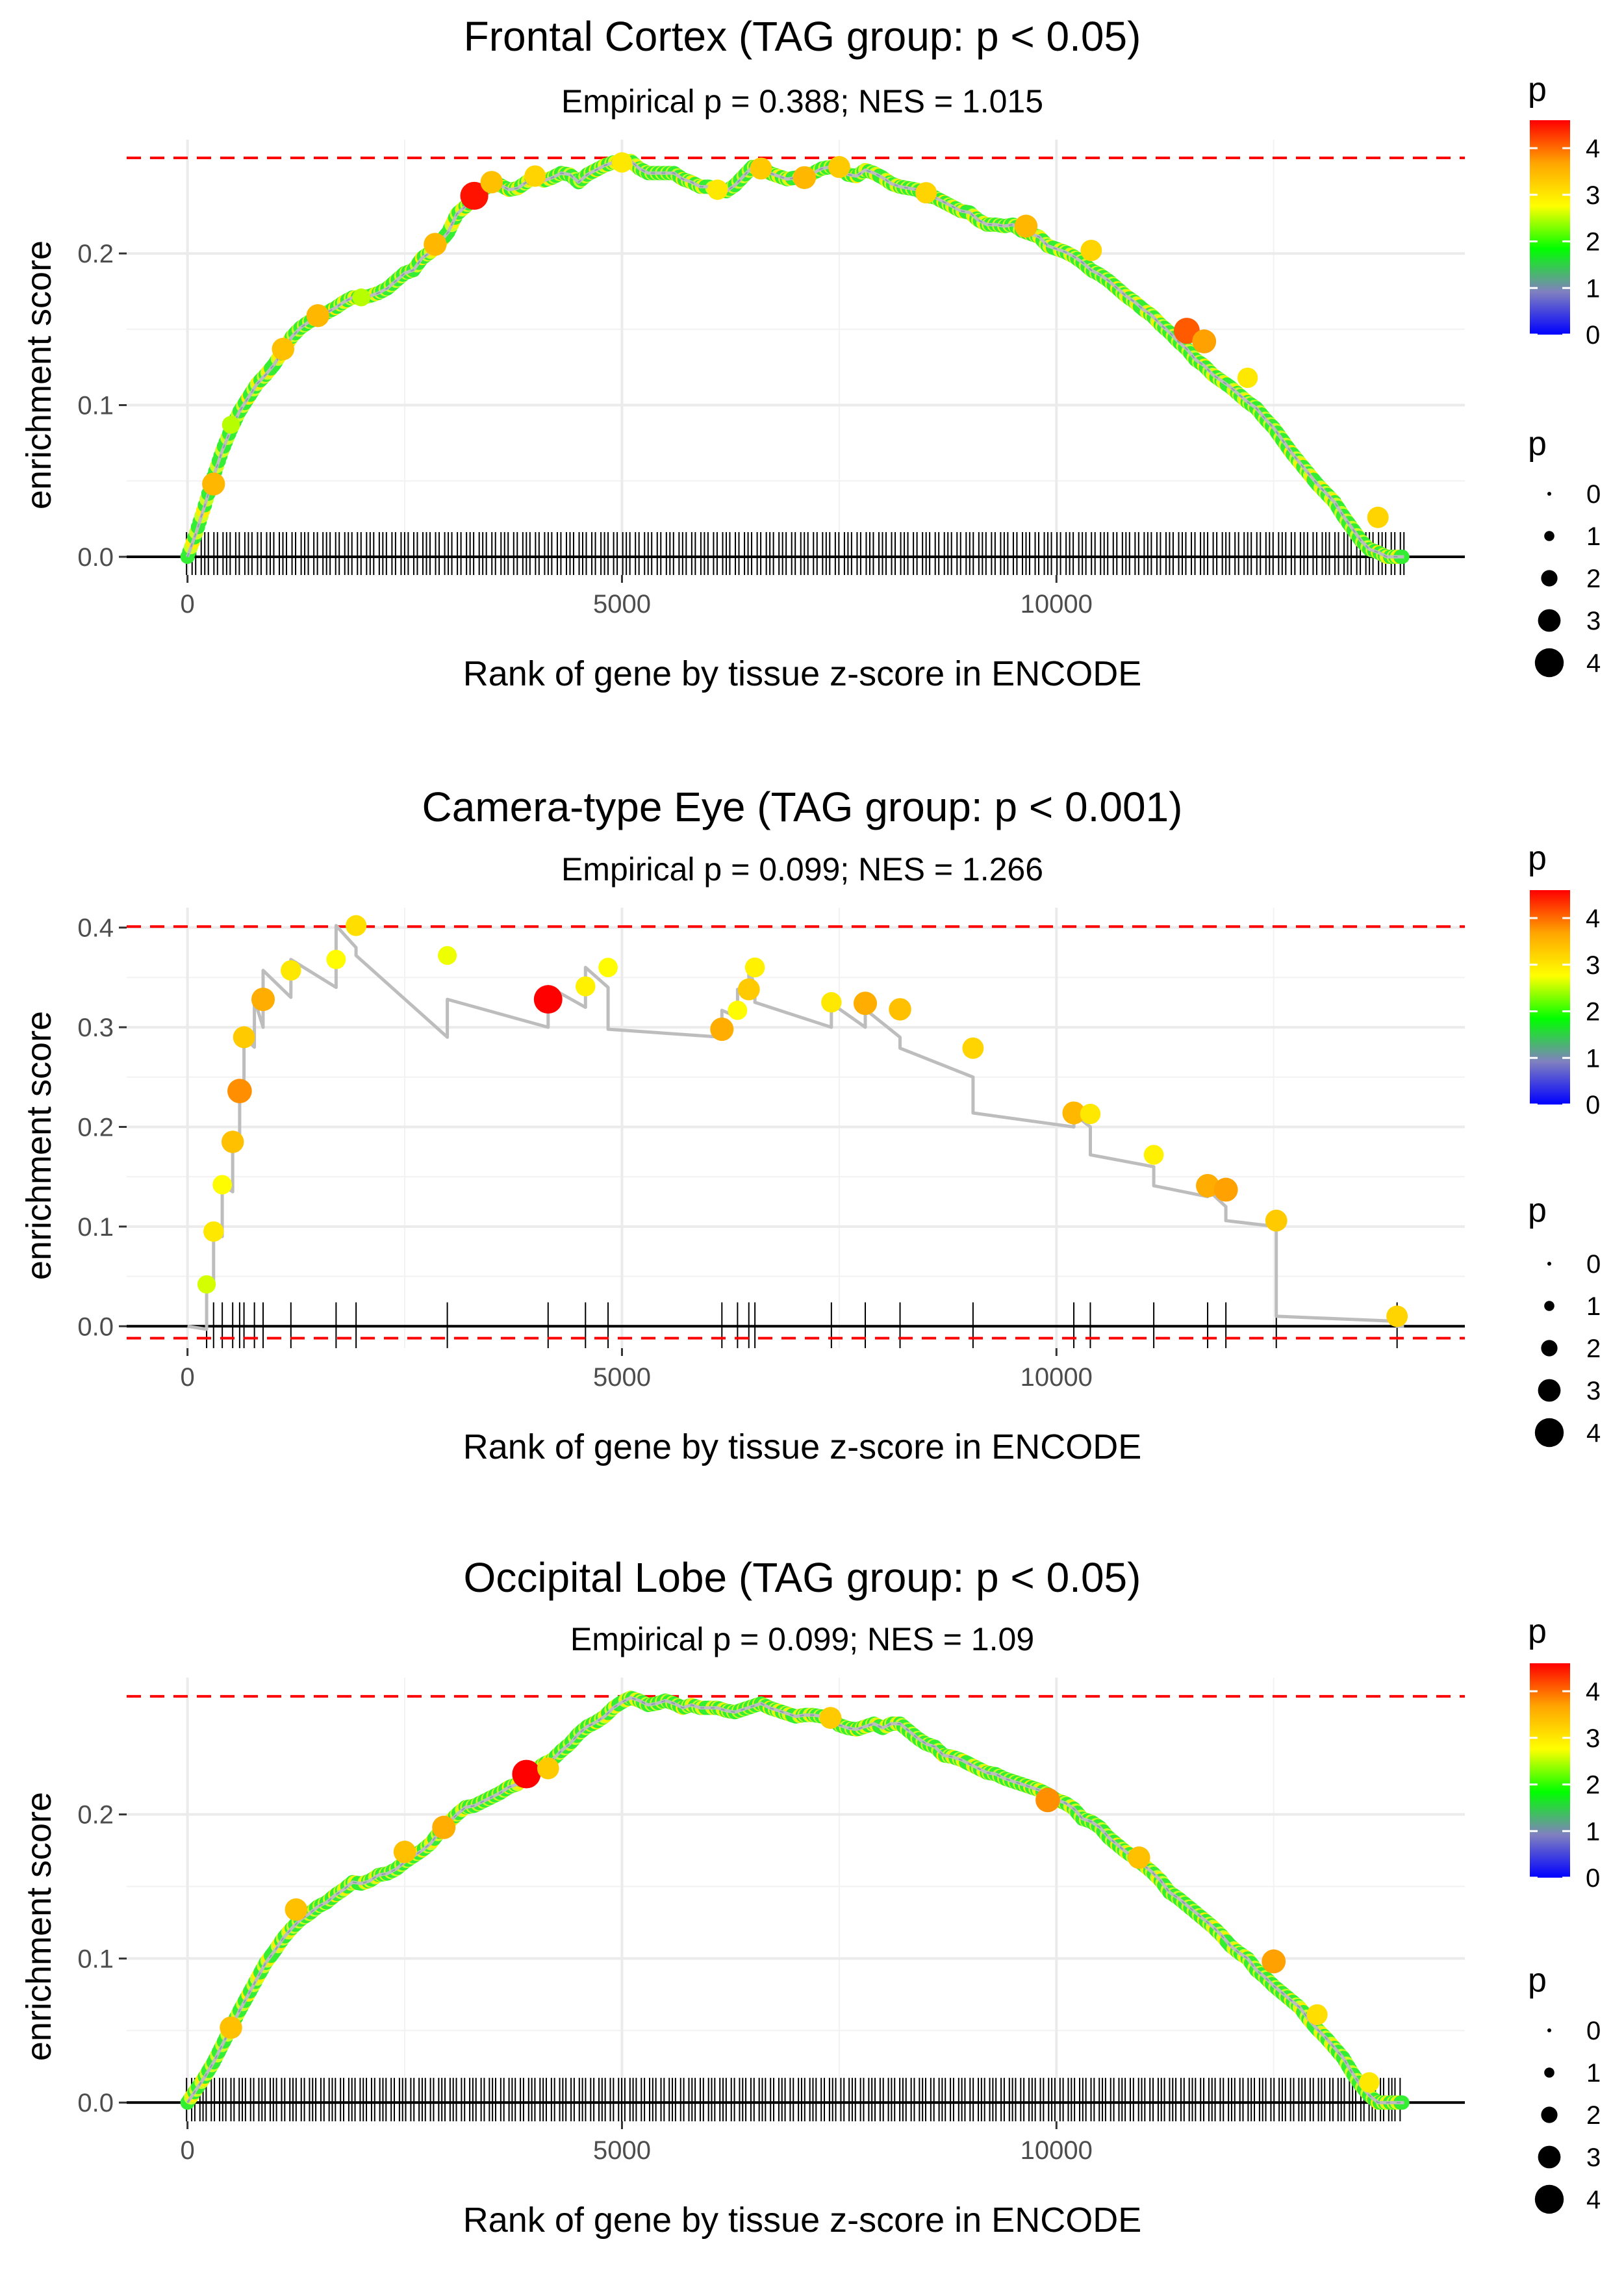 This screenshot has height=2274, width=1624. Describe the element at coordinates (1593, 1878) in the screenshot. I see `color-bar-label: 0` at that location.